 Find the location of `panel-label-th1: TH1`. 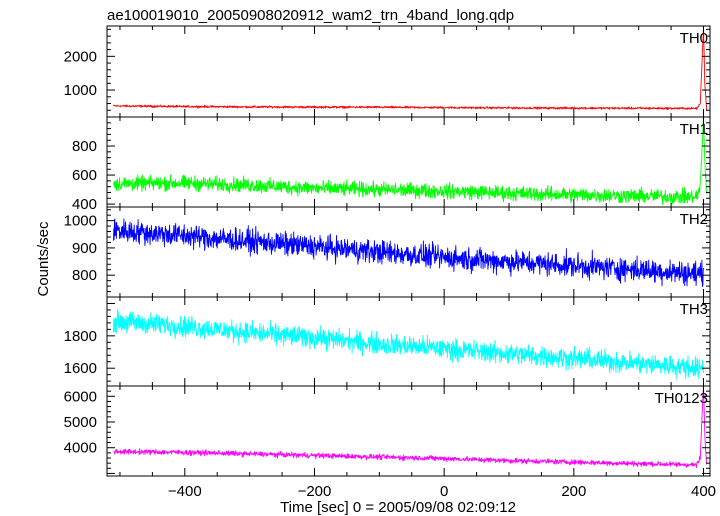

panel-label-th1: TH1 is located at coordinates (694, 129).